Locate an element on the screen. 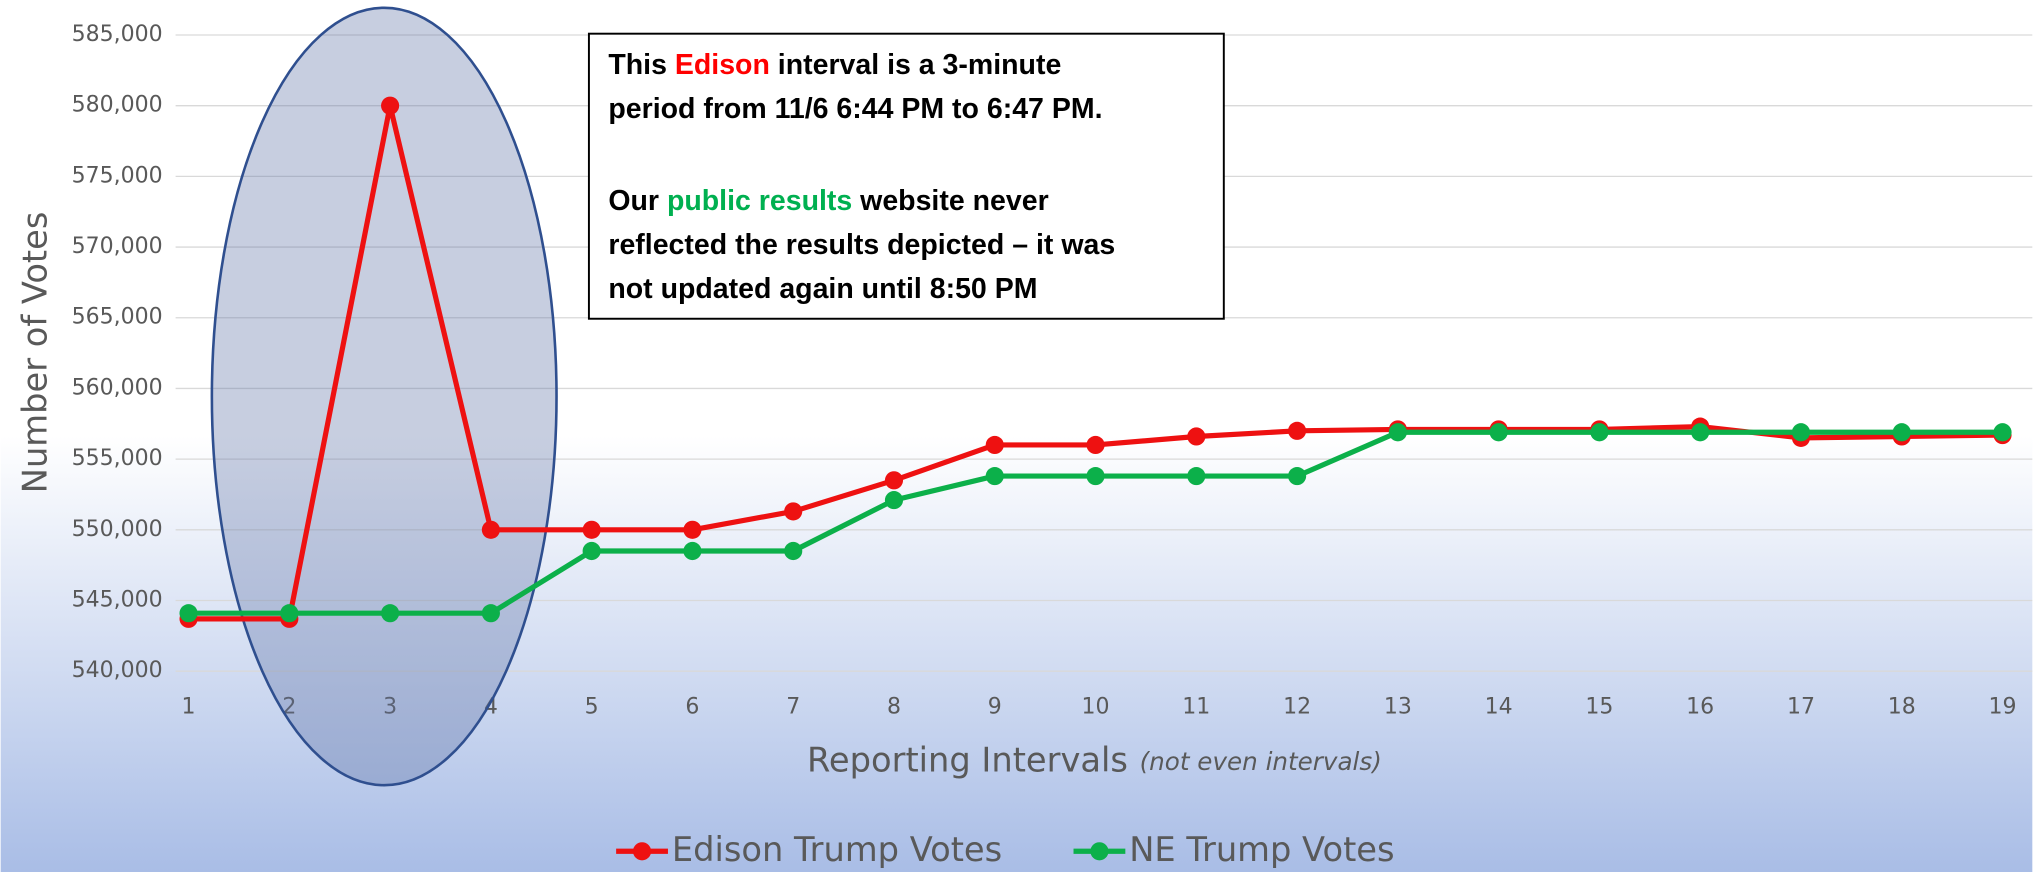 This screenshot has height=872, width=2033. annotation-line: period from 11/6 6:44 PM to 6:47 PM. is located at coordinates (855, 109).